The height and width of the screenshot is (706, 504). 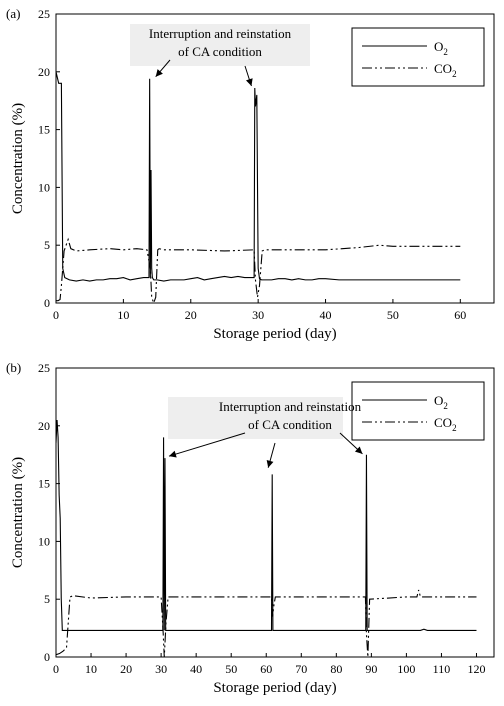 I want to click on x-tick-label: 80, so click(x=336, y=669).